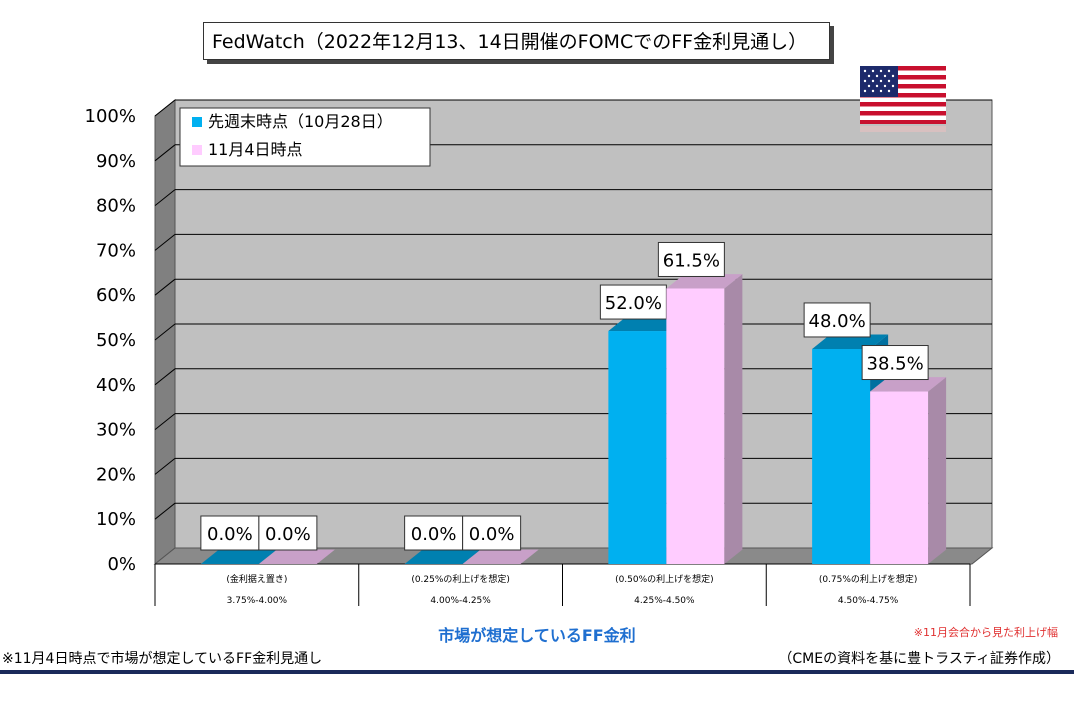 The height and width of the screenshot is (707, 1074). What do you see at coordinates (460, 601) in the screenshot?
I see `category-range: 4.00%-4.25%` at bounding box center [460, 601].